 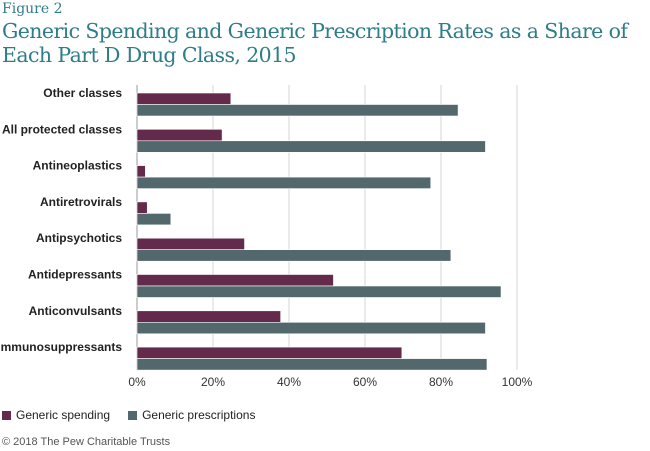 What do you see at coordinates (213, 382) in the screenshot?
I see `x-tick-label: 20%` at bounding box center [213, 382].